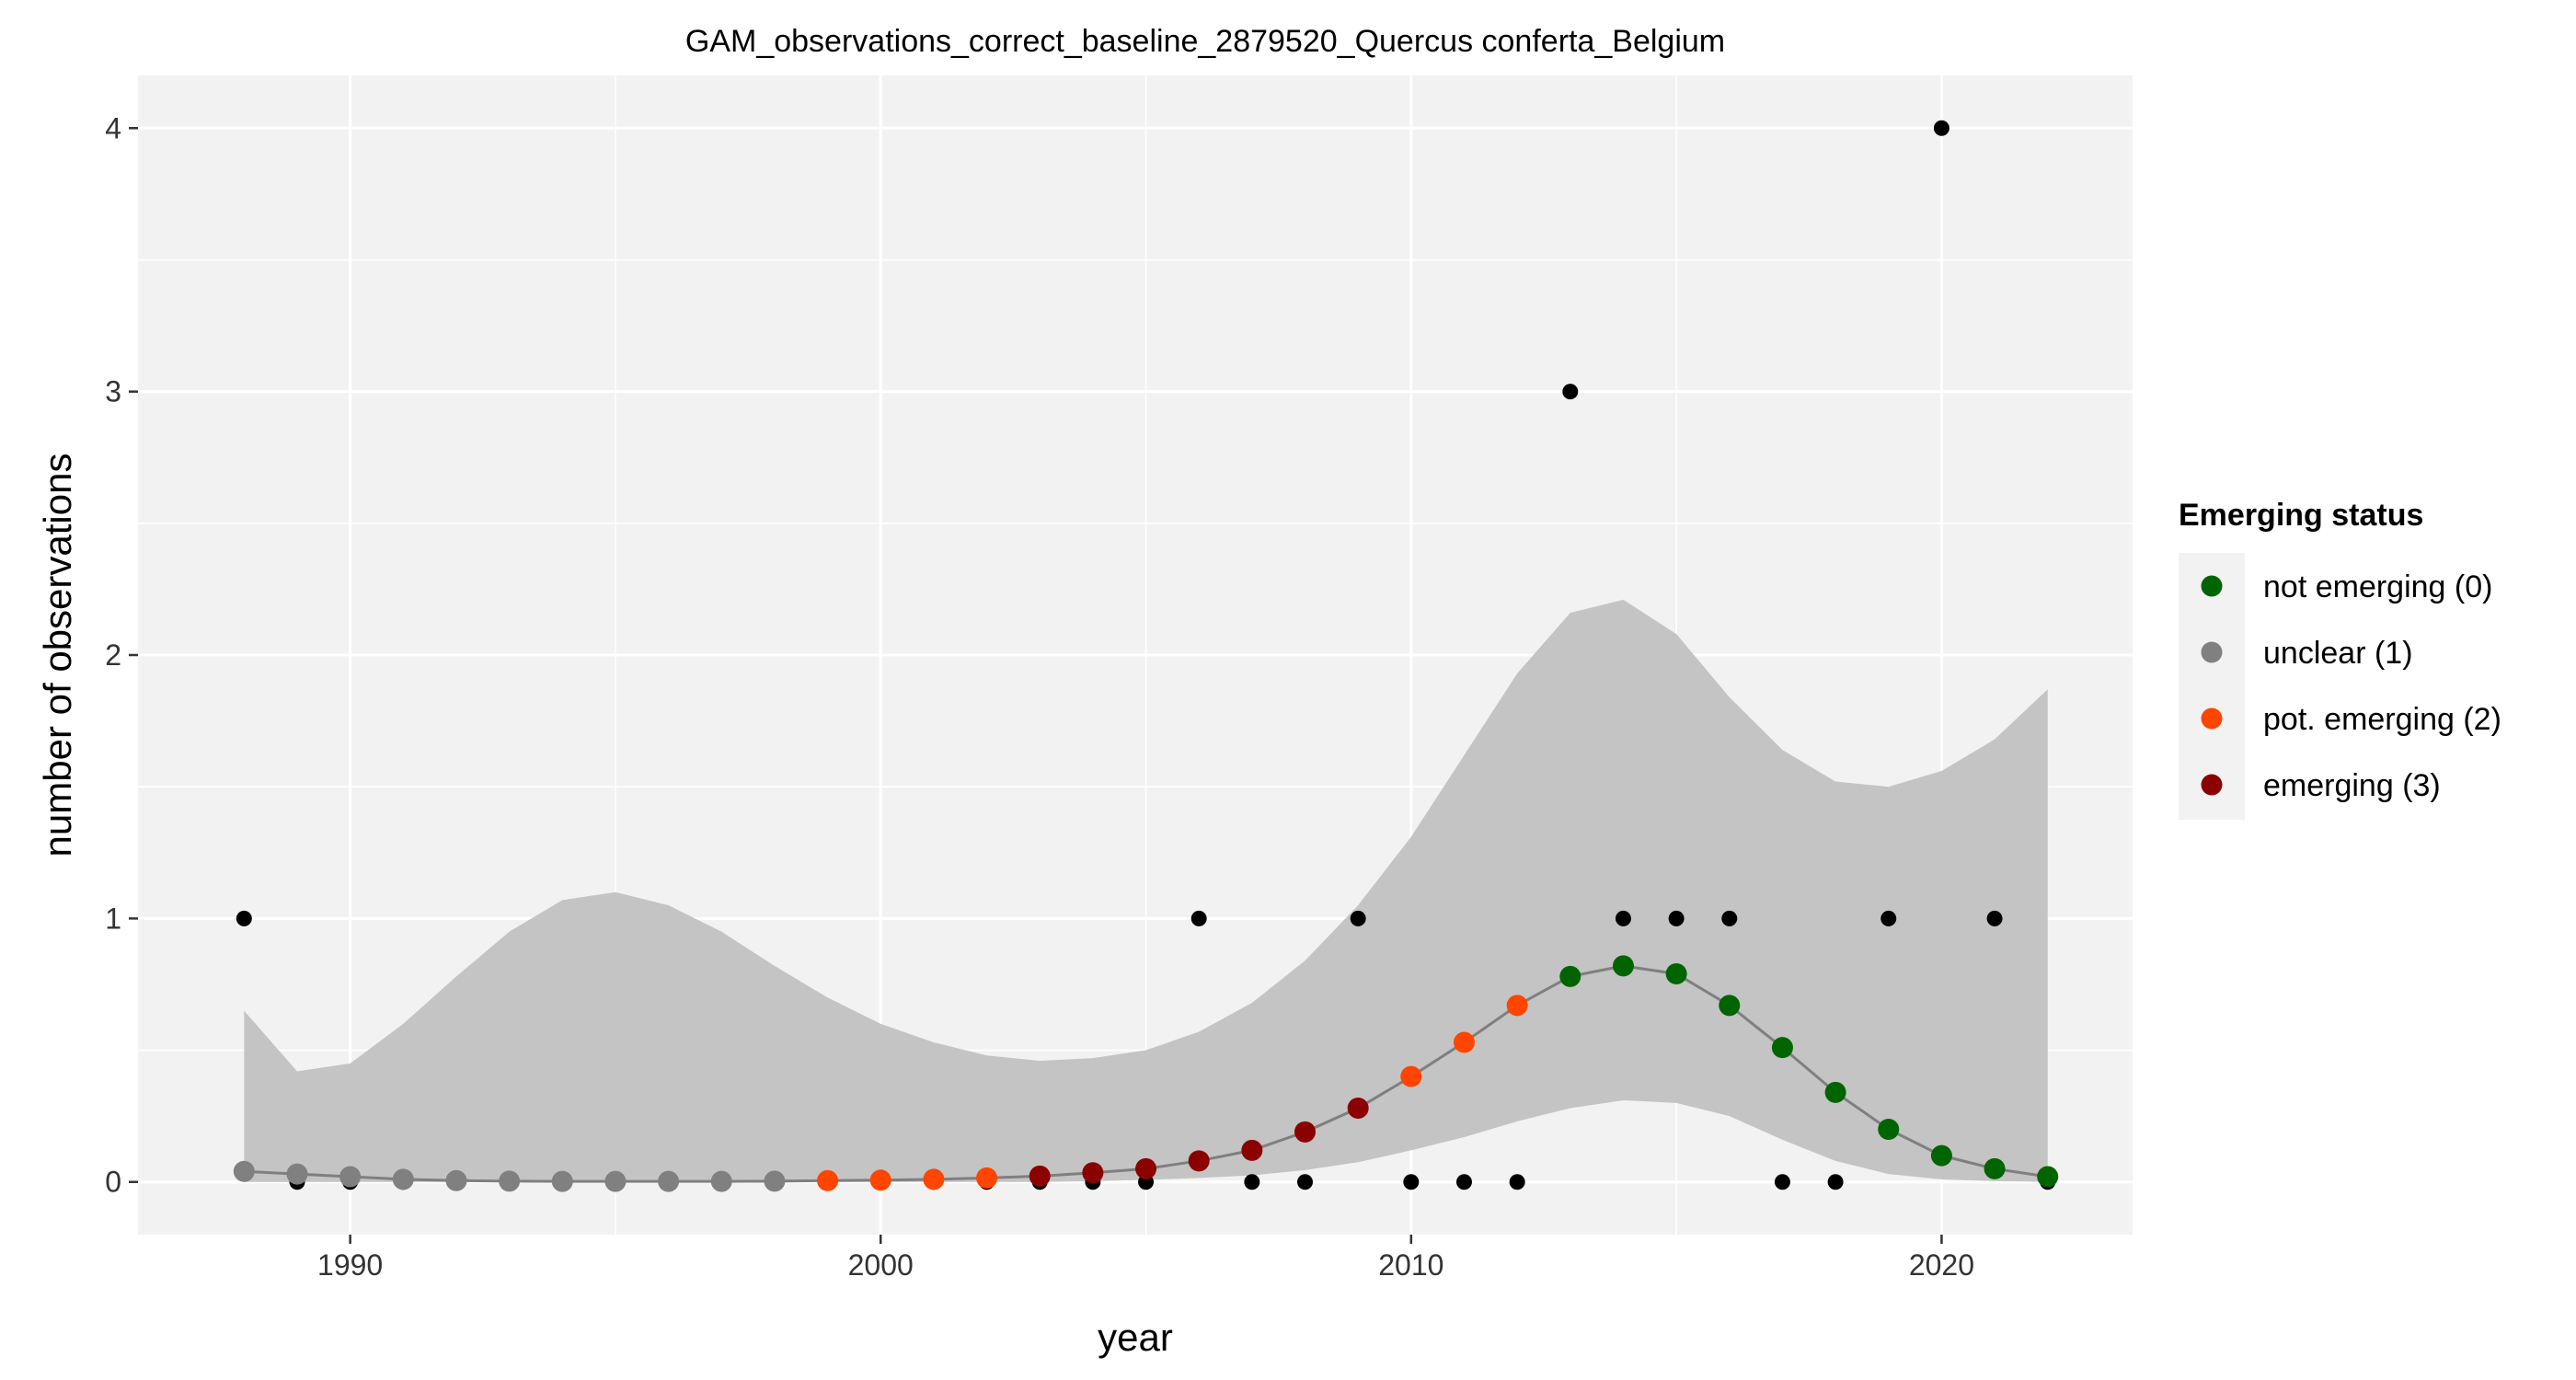  What do you see at coordinates (113, 391) in the screenshot?
I see `y-tick-label: 3` at bounding box center [113, 391].